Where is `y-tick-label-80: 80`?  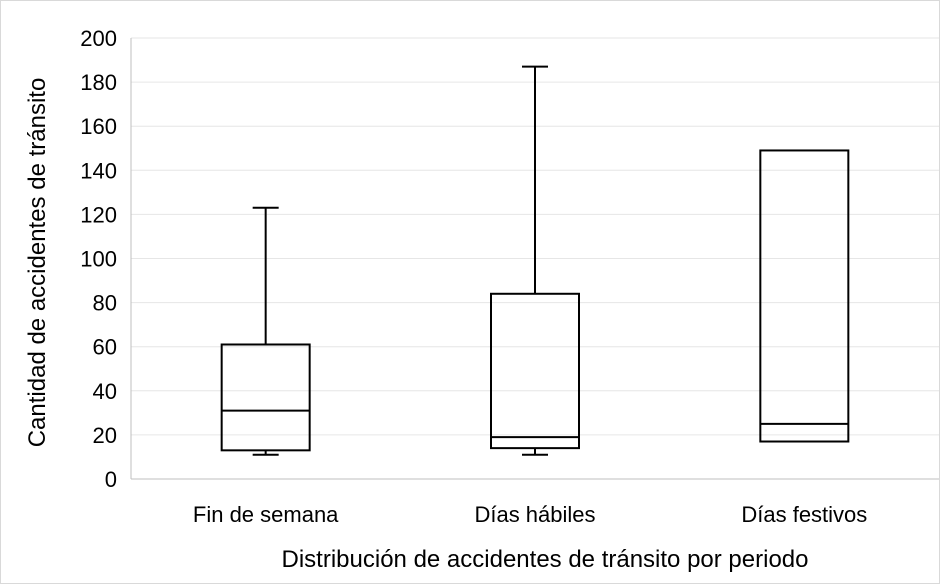
y-tick-label-80: 80 is located at coordinates (105, 303).